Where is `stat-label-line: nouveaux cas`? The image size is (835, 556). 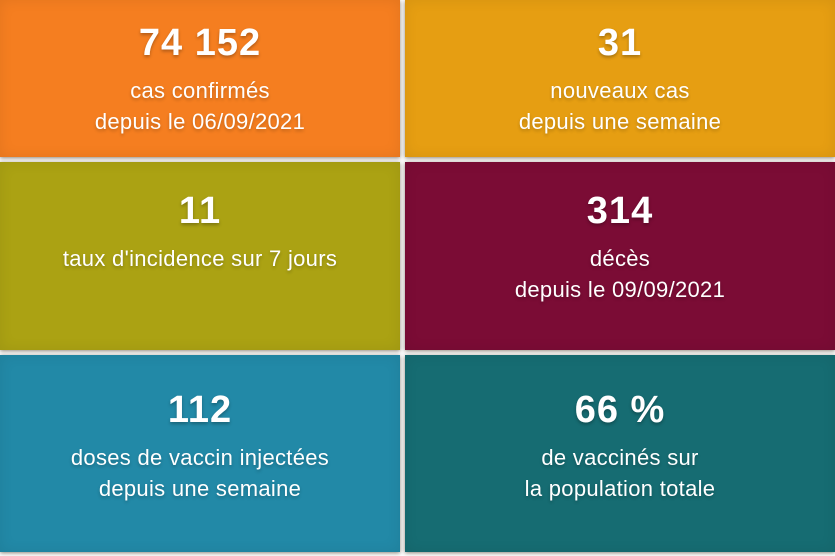
stat-label-line: nouveaux cas is located at coordinates (620, 90).